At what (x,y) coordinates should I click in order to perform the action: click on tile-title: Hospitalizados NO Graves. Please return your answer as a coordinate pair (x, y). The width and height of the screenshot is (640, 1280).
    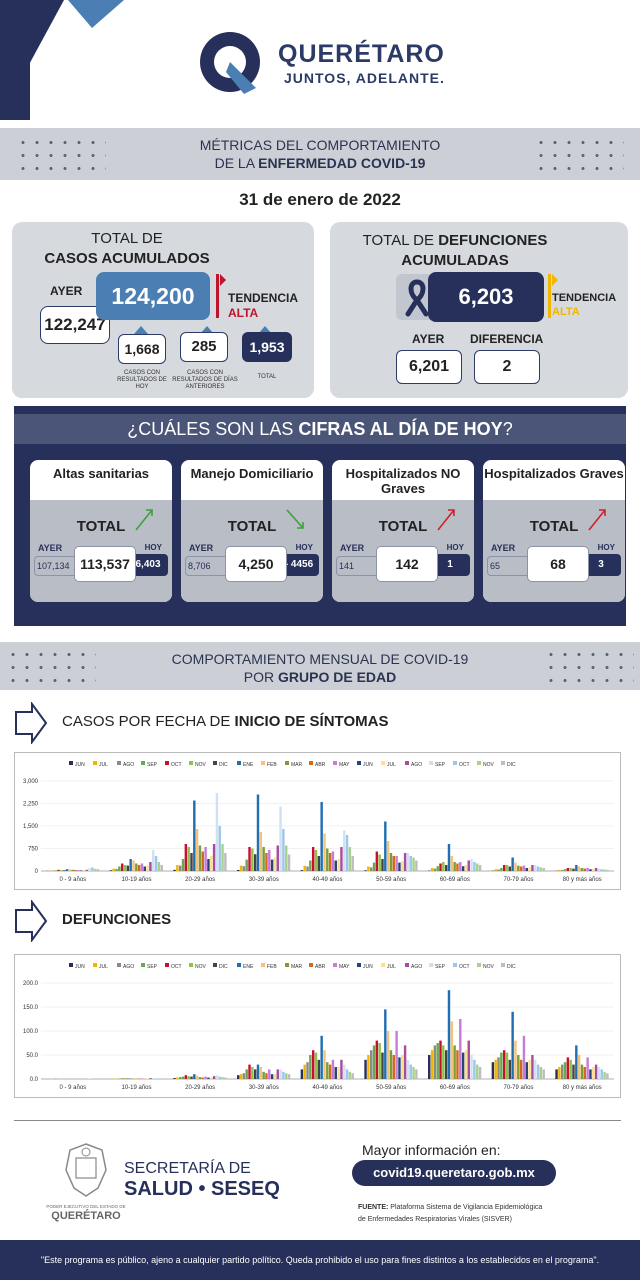
    Looking at the image, I should click on (403, 481).